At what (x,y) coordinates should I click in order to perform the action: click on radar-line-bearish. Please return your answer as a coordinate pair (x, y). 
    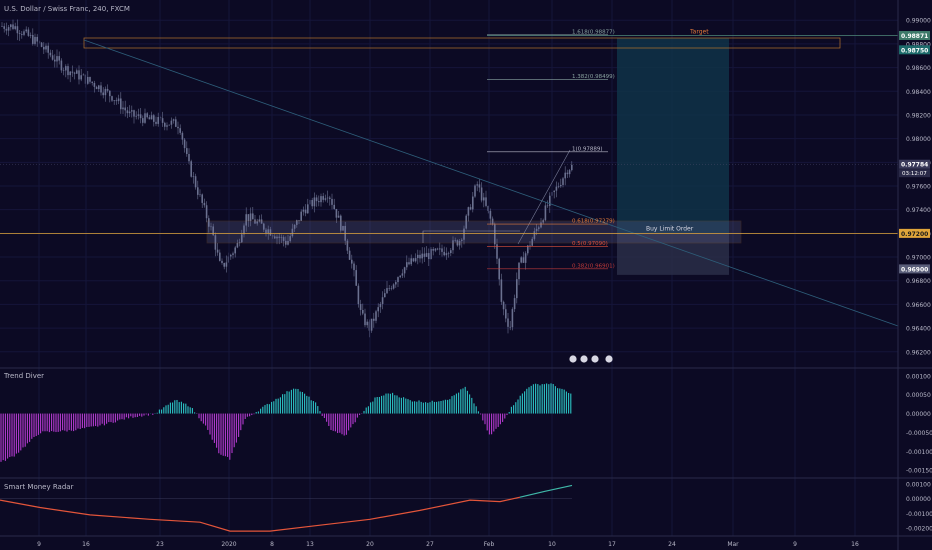
    Looking at the image, I should click on (260, 514).